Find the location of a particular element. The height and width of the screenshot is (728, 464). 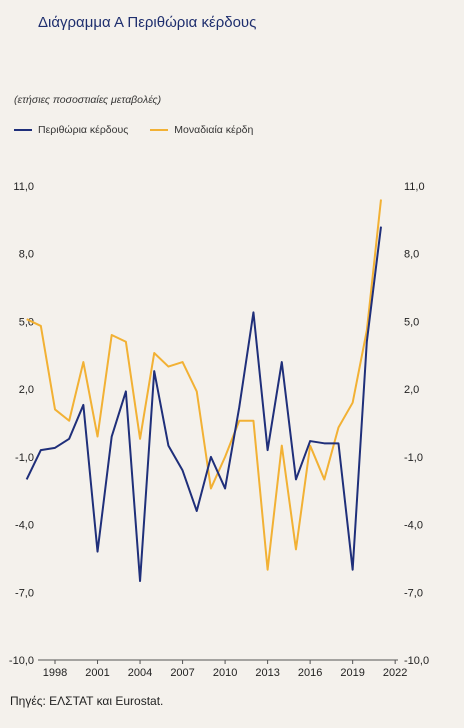

y-tick-label-right: -7,0 is located at coordinates (413, 593).